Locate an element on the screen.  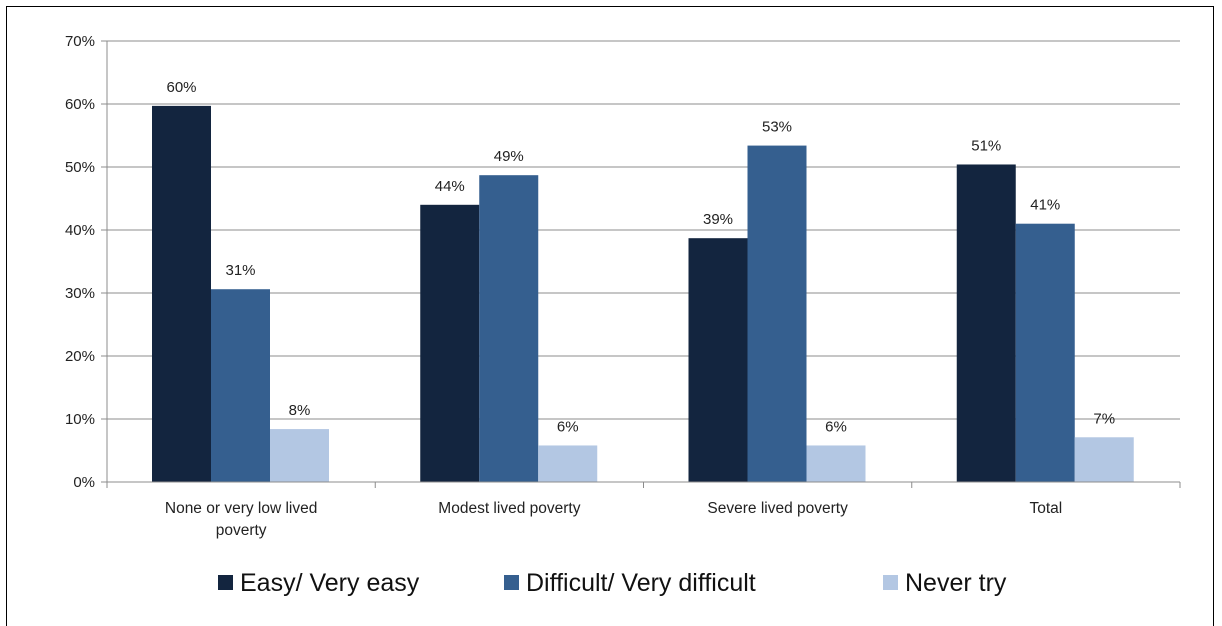
x-tick-label: Severe lived poverty is located at coordinates (777, 508).